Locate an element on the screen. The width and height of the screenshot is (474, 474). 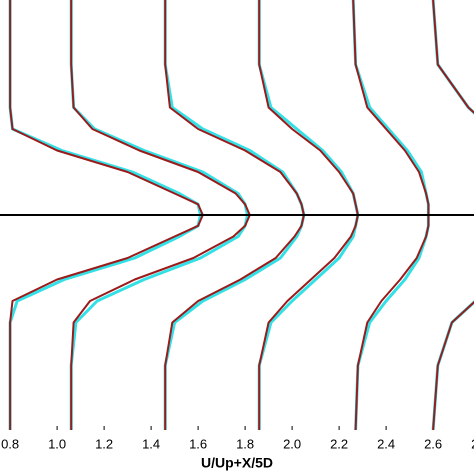
x-tick-label: 1.0 is located at coordinates (57, 443).